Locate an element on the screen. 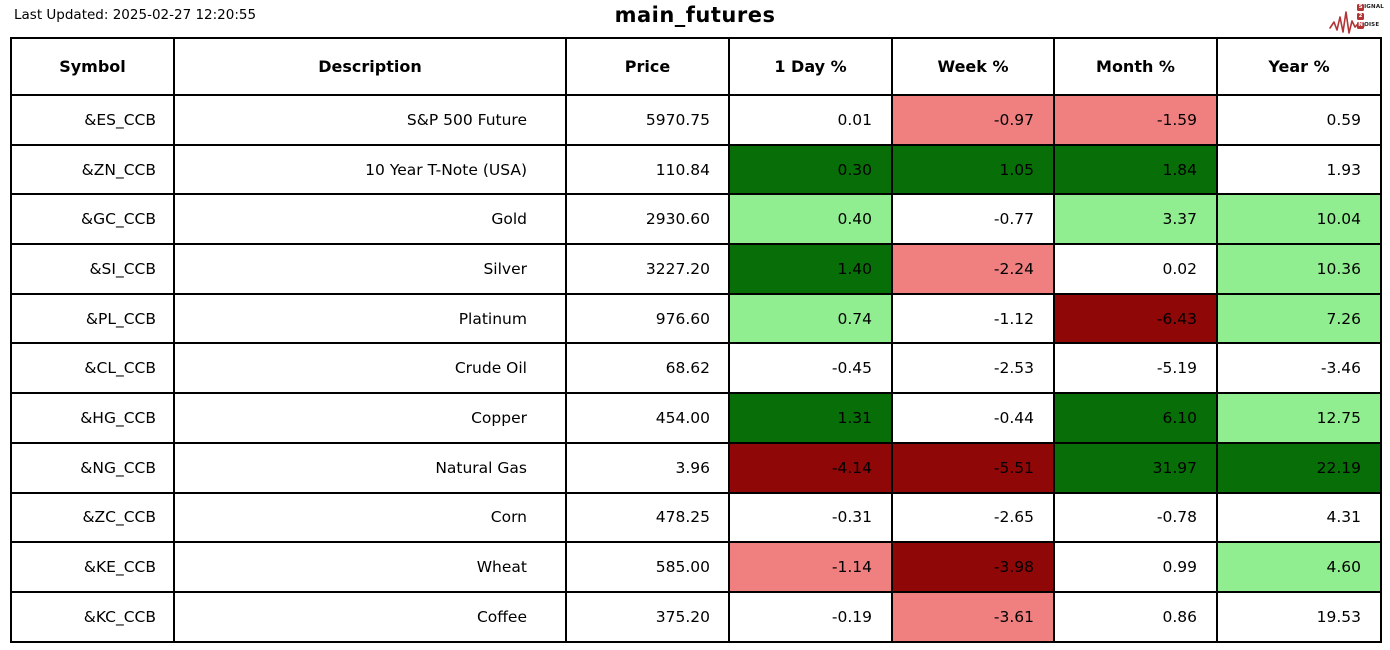 The width and height of the screenshot is (1390, 650). column-header-symbol: Symbol is located at coordinates (92, 66).